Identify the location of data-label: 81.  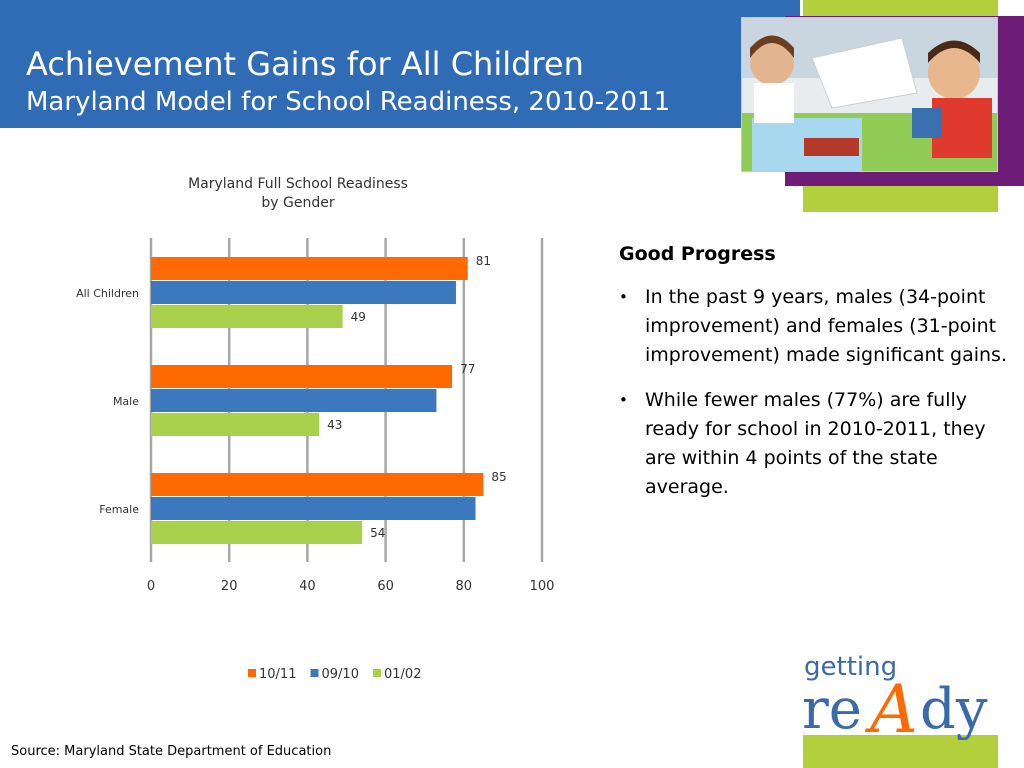
(483, 261).